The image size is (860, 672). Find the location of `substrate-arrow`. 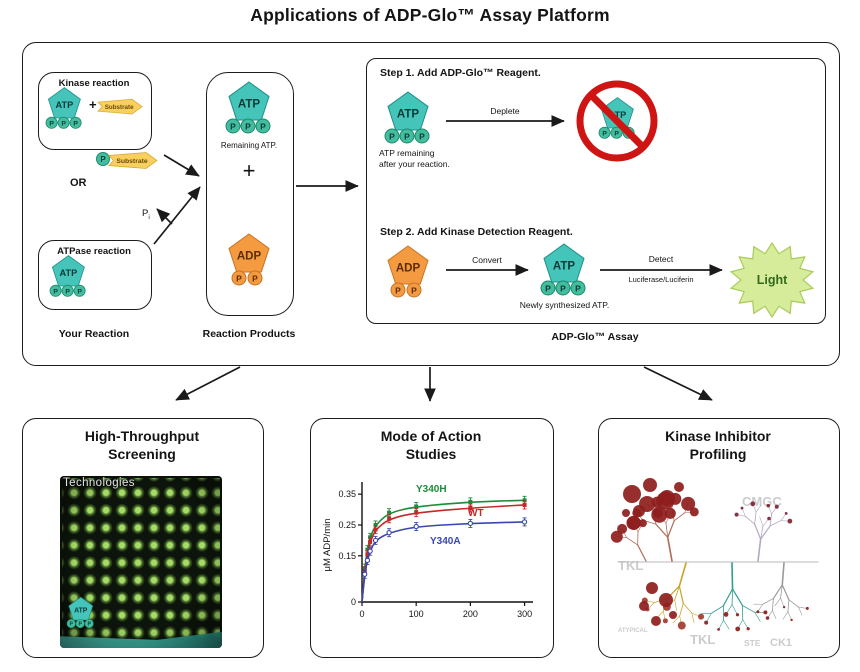

substrate-arrow is located at coordinates (133, 160).